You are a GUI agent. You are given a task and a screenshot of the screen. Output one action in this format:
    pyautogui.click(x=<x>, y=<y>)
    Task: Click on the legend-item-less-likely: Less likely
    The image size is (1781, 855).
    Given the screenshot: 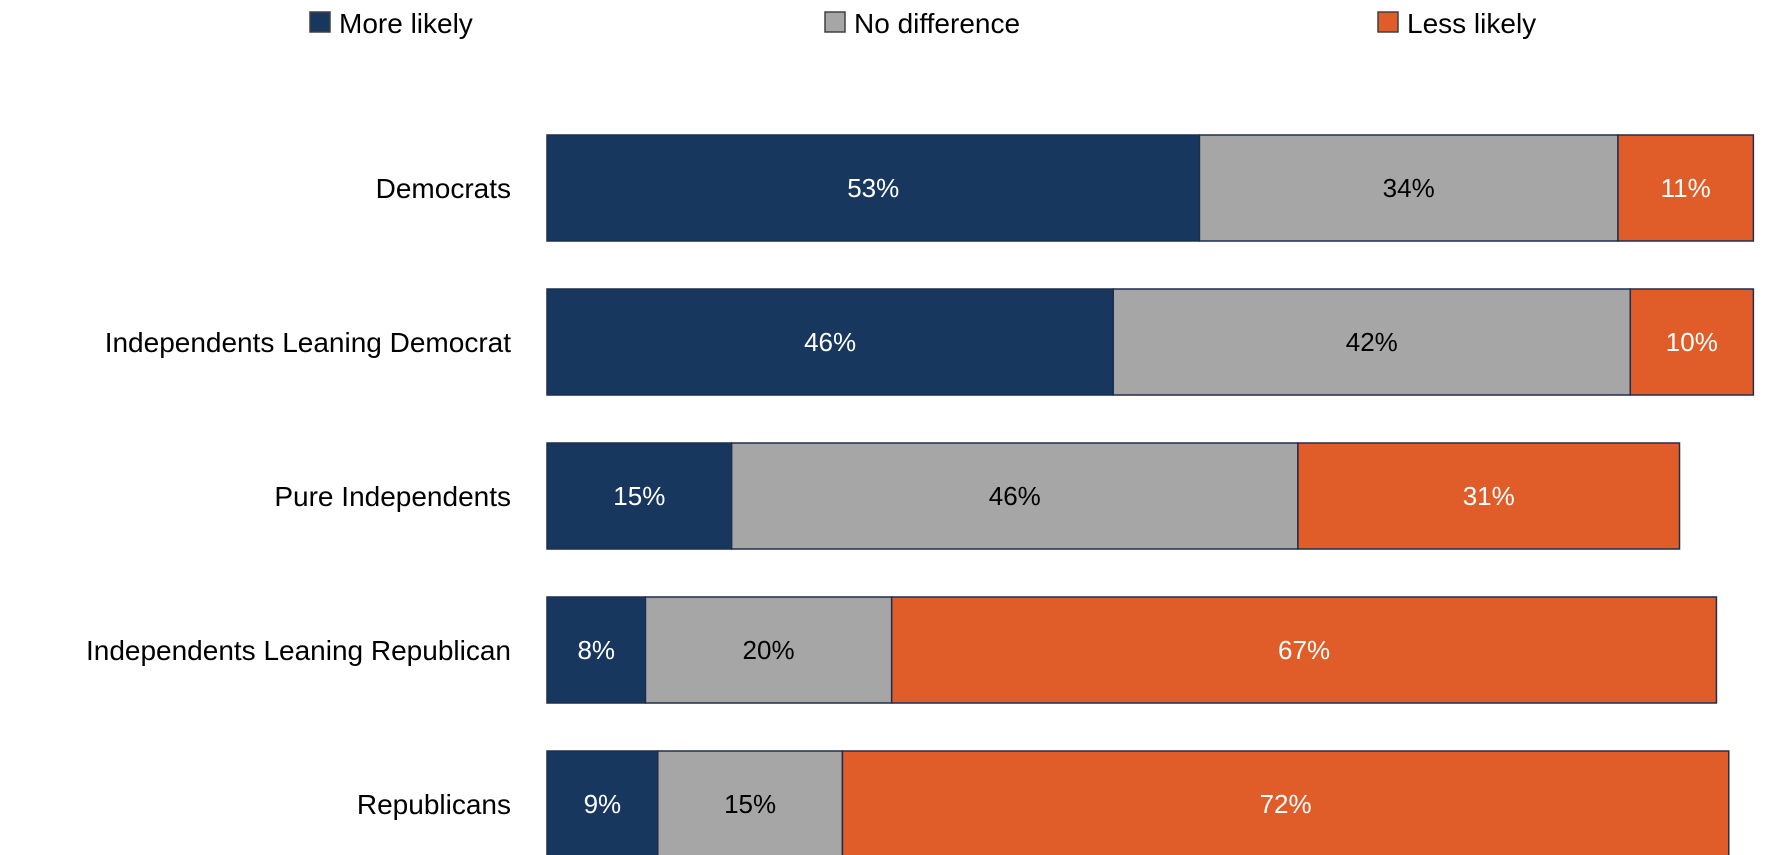 What is the action you would take?
    pyautogui.click(x=1456, y=23)
    